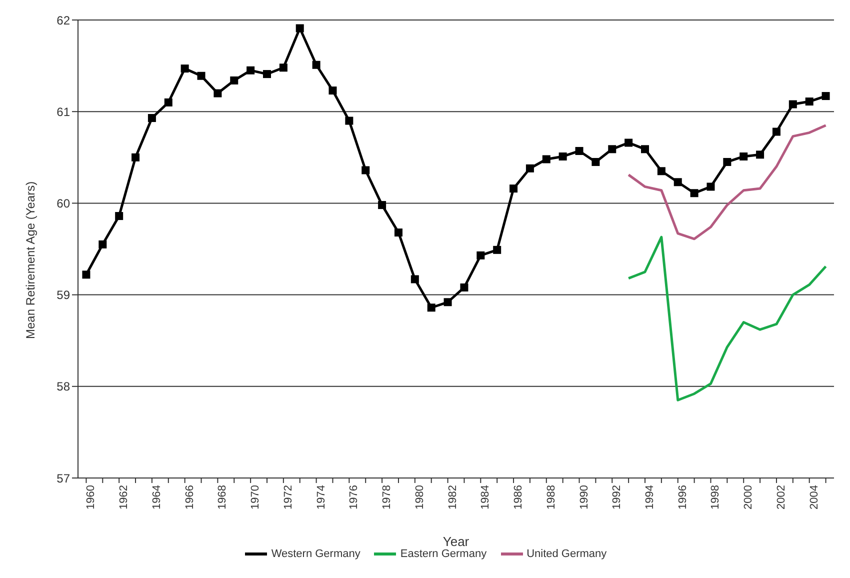 The image size is (850, 578). Describe the element at coordinates (30, 260) in the screenshot. I see `y-axis-title: Mean Retirement Age (Years)` at that location.